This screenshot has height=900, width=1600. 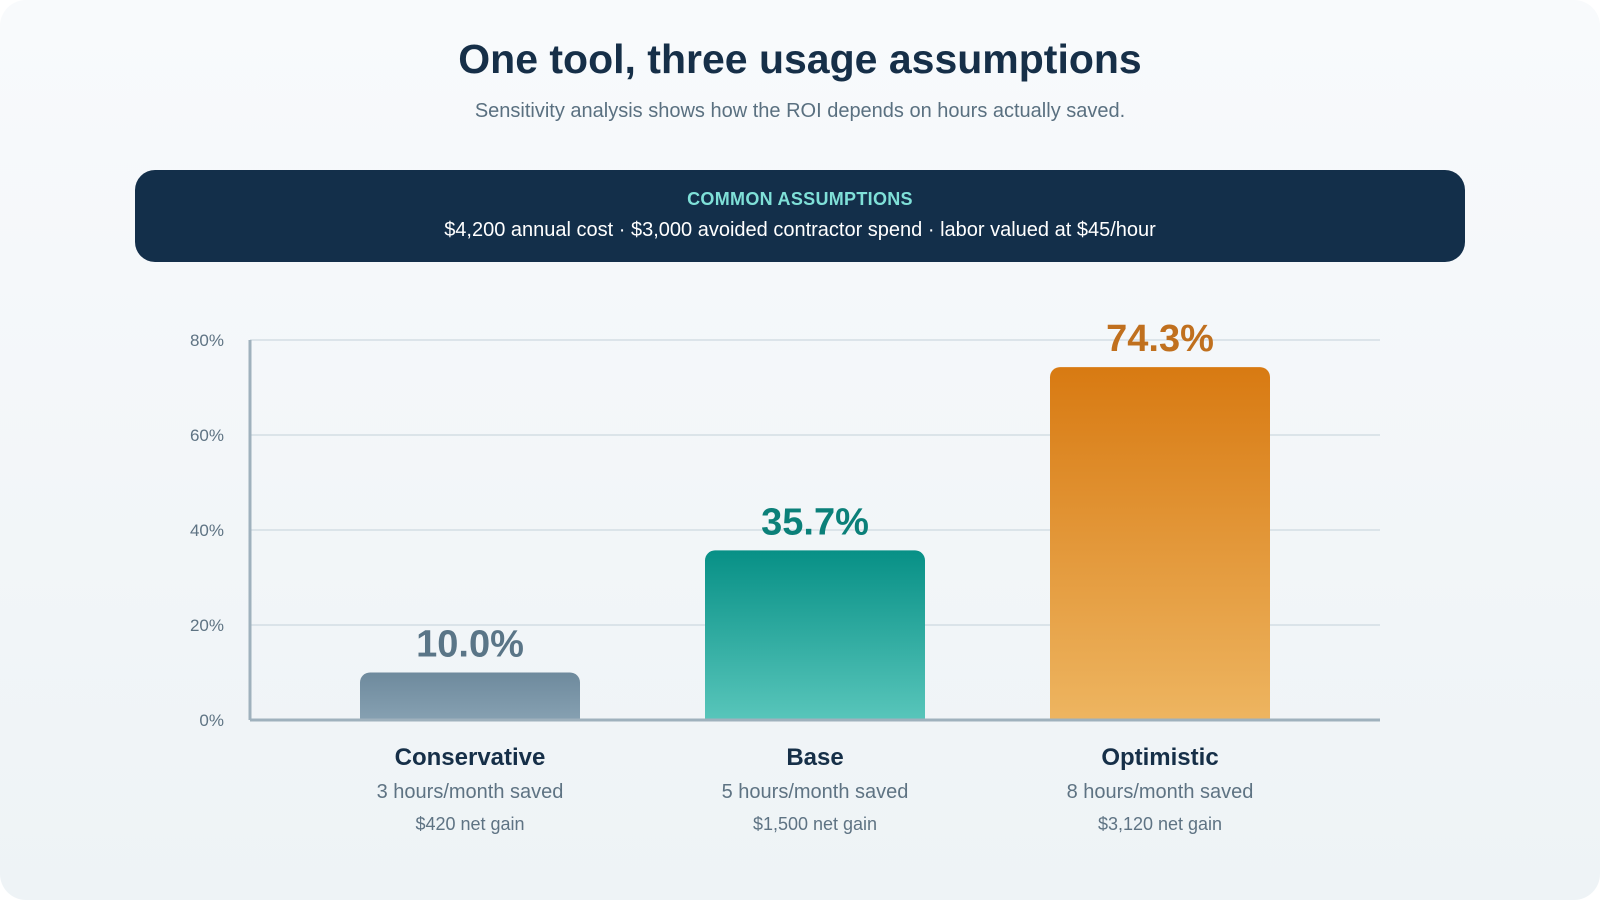 What do you see at coordinates (470, 792) in the screenshot?
I see `category-detail-conservative: 3 hours/month saved` at bounding box center [470, 792].